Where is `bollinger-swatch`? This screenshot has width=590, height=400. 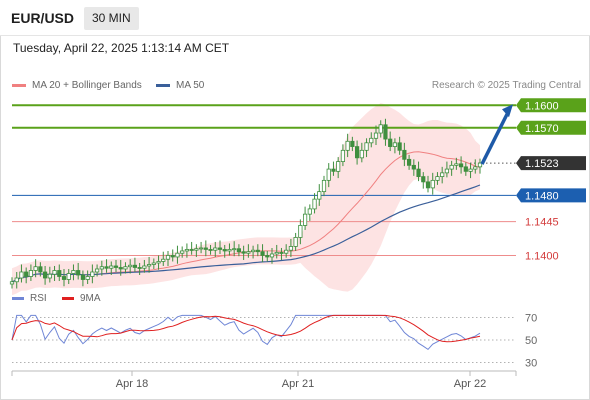 bollinger-swatch is located at coordinates (19, 85).